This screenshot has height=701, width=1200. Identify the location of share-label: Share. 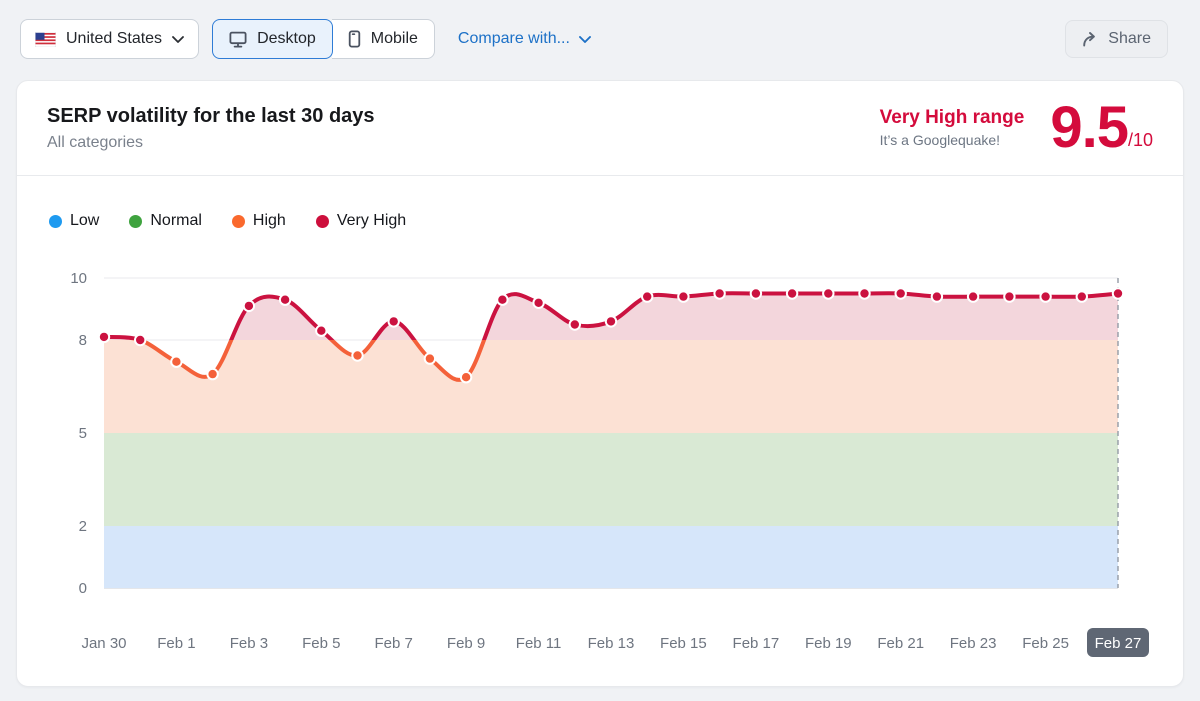
(1129, 38).